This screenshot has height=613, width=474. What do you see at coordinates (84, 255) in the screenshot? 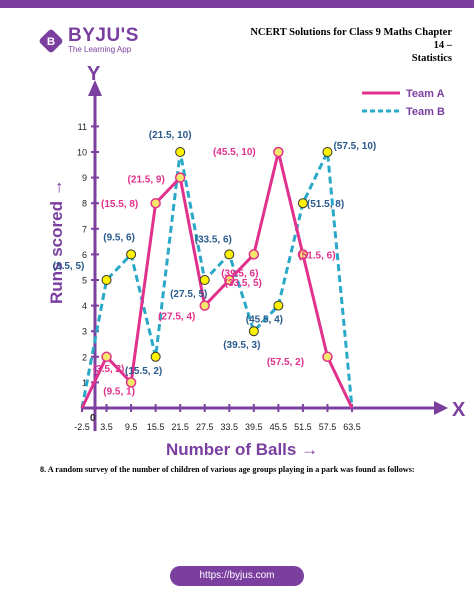
I see `y-tick-label: 6` at bounding box center [84, 255].